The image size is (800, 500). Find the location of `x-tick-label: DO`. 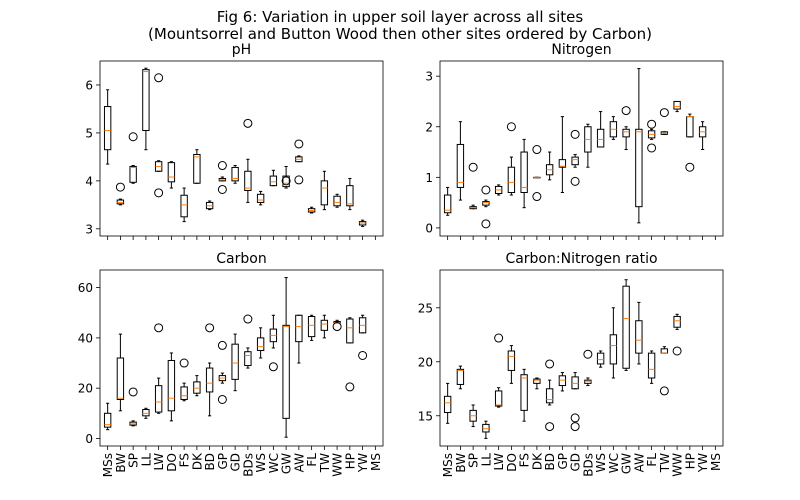

x-tick-label: DO is located at coordinates (512, 462).